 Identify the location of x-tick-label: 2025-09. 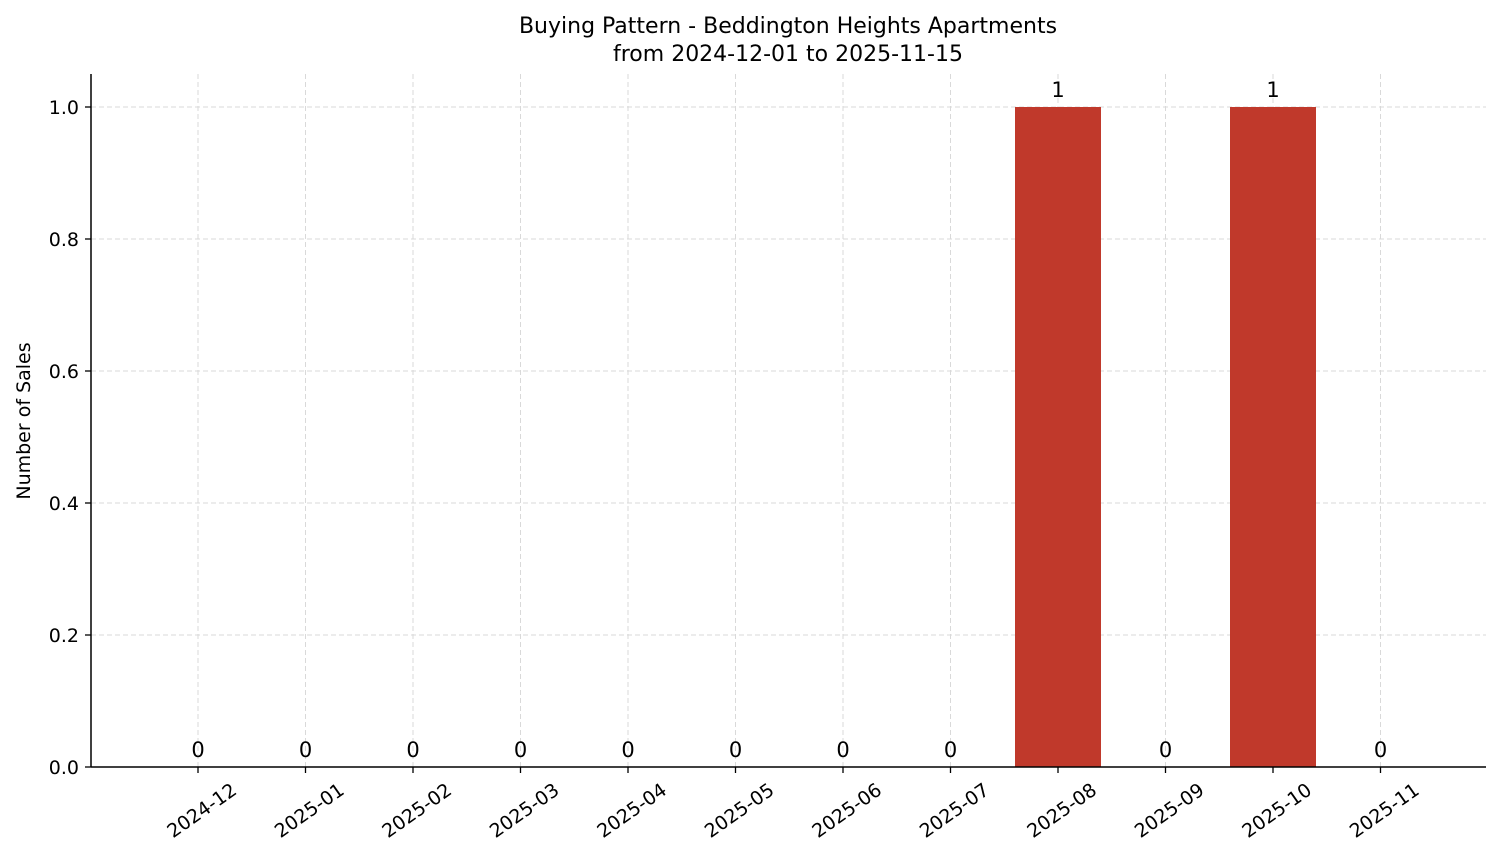
(1170, 811).